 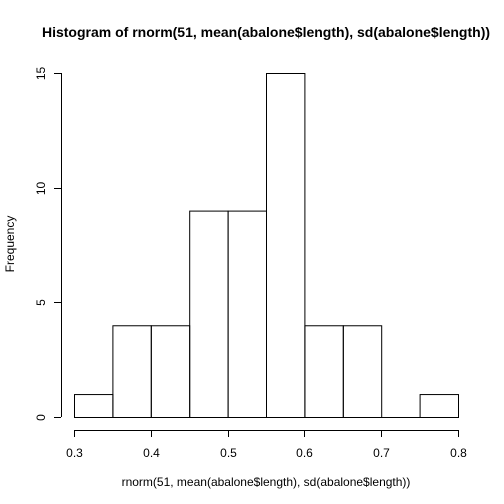 What do you see at coordinates (266, 445) in the screenshot?
I see `x-axis: 0.3 0.4 0.5 0.6 0.7 0.8` at bounding box center [266, 445].